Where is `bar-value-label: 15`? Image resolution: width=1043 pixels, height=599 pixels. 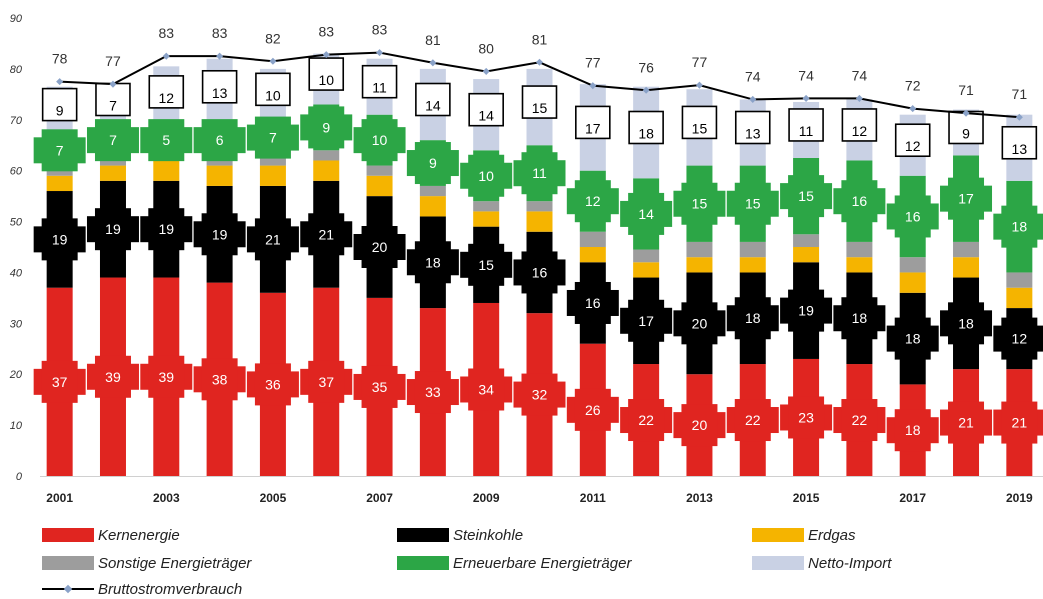
bar-value-label: 15 is located at coordinates (753, 204).